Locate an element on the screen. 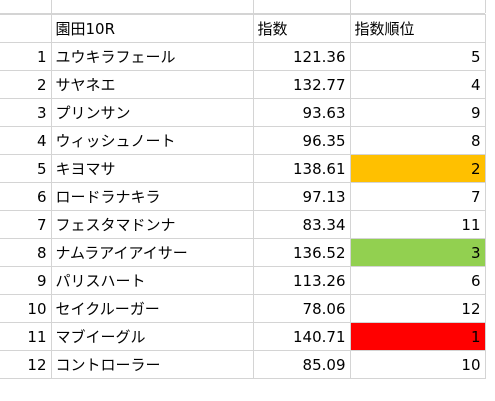 The image size is (495, 401). cell-index-value: 138.61 is located at coordinates (302, 168).